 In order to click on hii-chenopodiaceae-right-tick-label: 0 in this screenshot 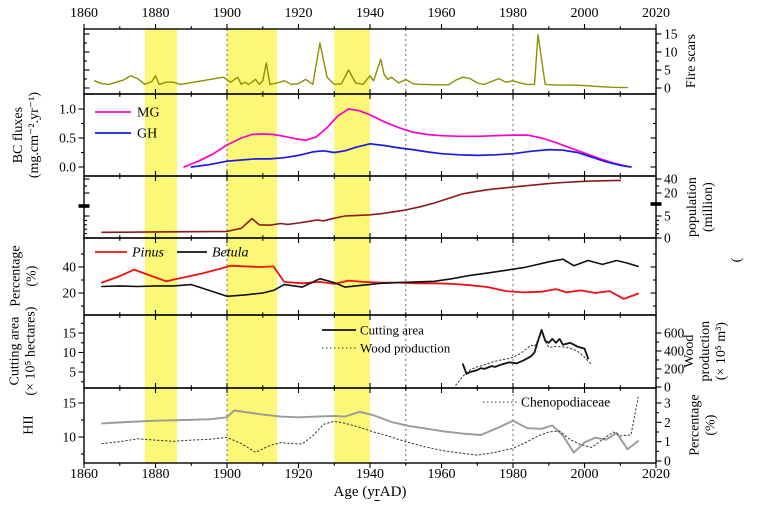, I will do `click(667, 461)`.